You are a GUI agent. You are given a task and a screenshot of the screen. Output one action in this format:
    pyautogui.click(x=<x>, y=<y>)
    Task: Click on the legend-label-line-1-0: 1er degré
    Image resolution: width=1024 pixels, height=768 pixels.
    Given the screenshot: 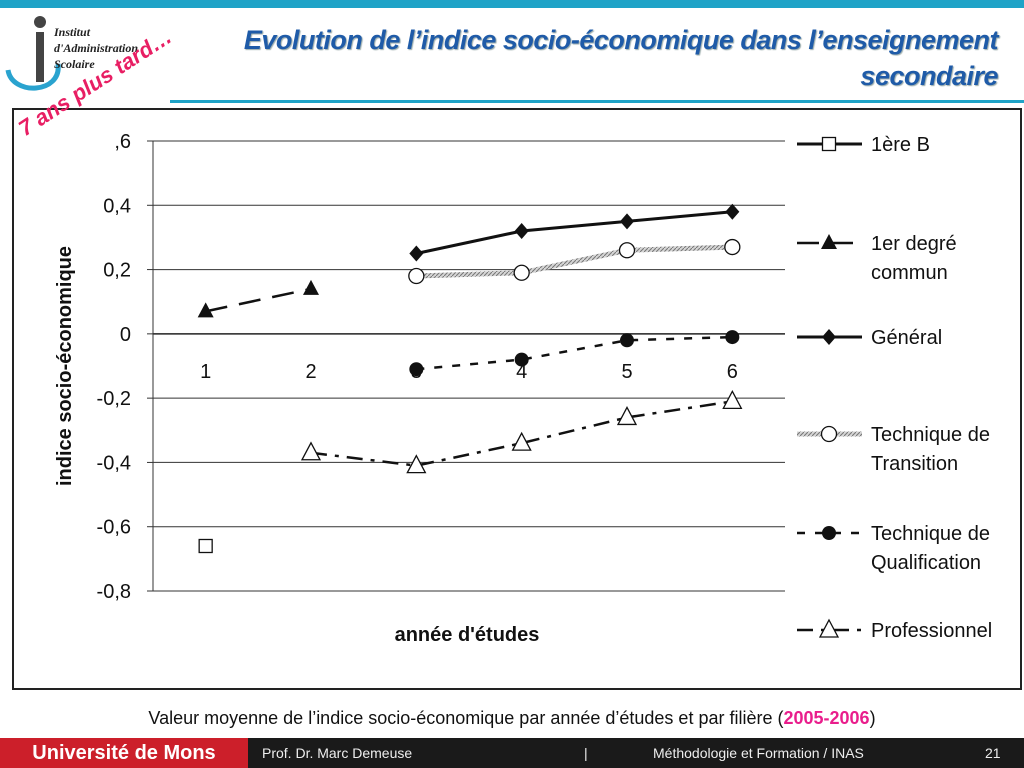 What is the action you would take?
    pyautogui.click(x=914, y=244)
    